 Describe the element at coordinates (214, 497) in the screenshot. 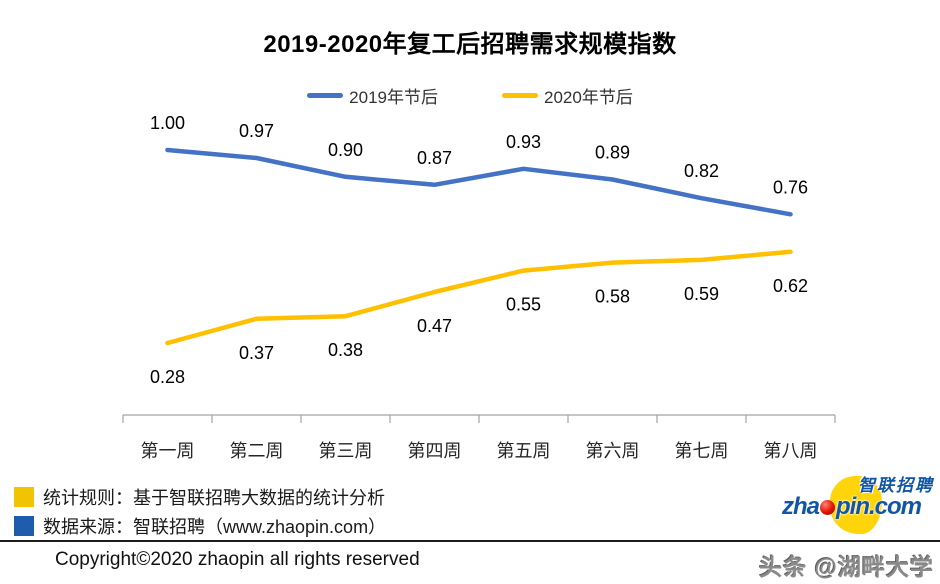

I see `note-text: 统计规则：基于智联招聘大数据的统计分析` at that location.